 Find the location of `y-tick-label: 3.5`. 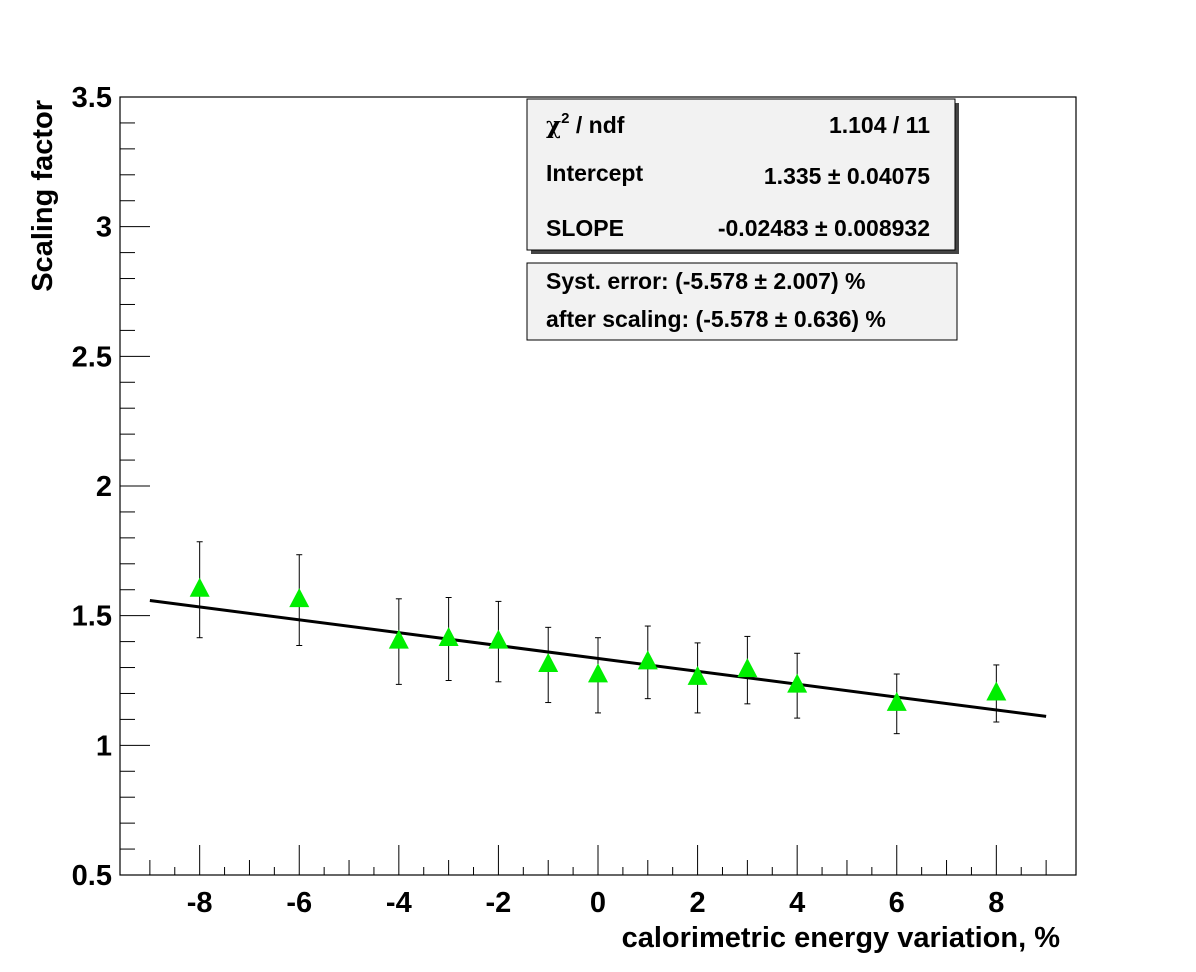

y-tick-label: 3.5 is located at coordinates (92, 98).